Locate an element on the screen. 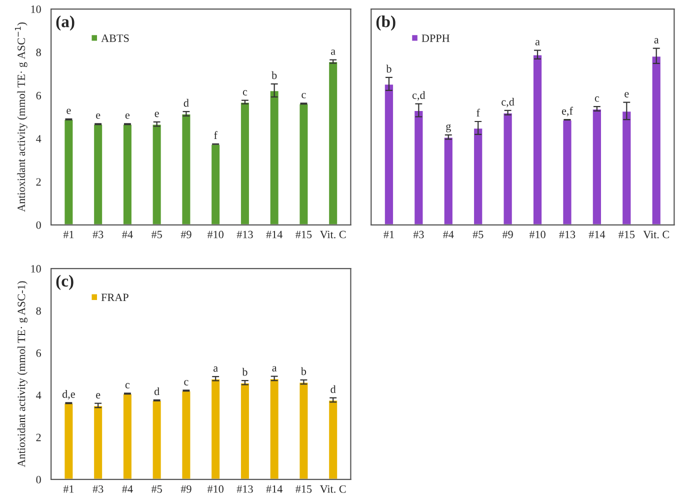 This screenshot has height=502, width=681. y-axis-title: Antioxidant activity (mmol TE· g ASC$^{−1}$) is located at coordinates (21, 117).